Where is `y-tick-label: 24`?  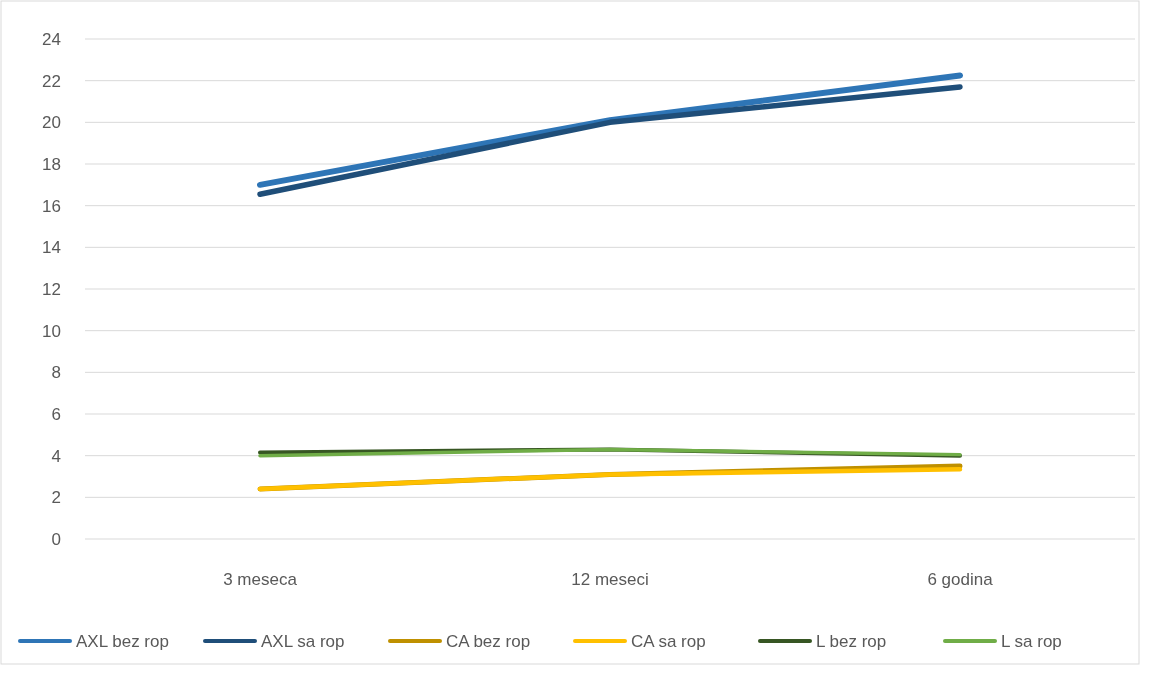
y-tick-label: 24 is located at coordinates (51, 39).